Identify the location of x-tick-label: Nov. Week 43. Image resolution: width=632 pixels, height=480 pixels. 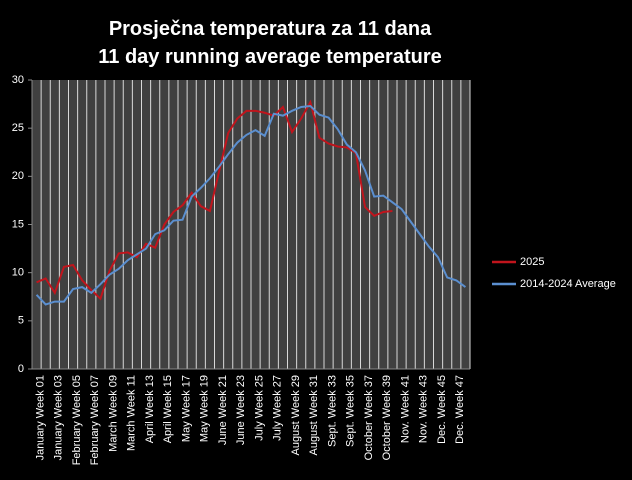
(424, 409).